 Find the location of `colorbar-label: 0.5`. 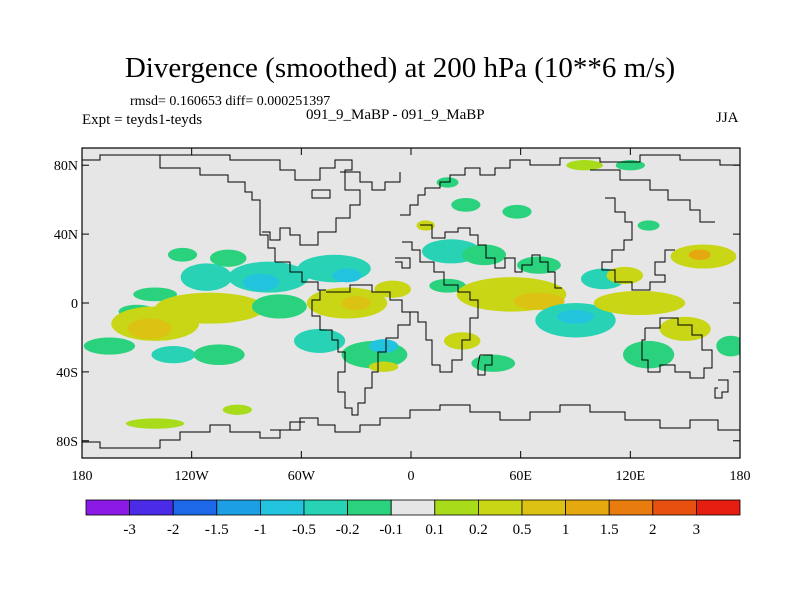

colorbar-label: 0.5 is located at coordinates (522, 530).